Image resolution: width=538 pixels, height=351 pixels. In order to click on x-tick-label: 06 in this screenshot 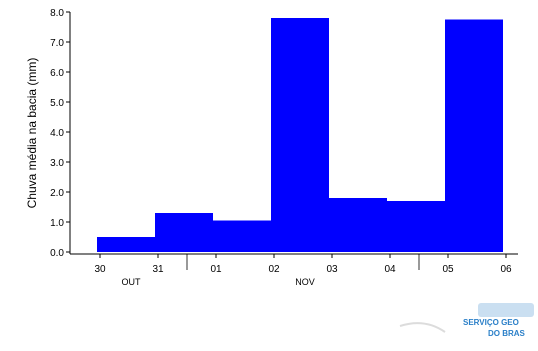, I will do `click(506, 269)`.